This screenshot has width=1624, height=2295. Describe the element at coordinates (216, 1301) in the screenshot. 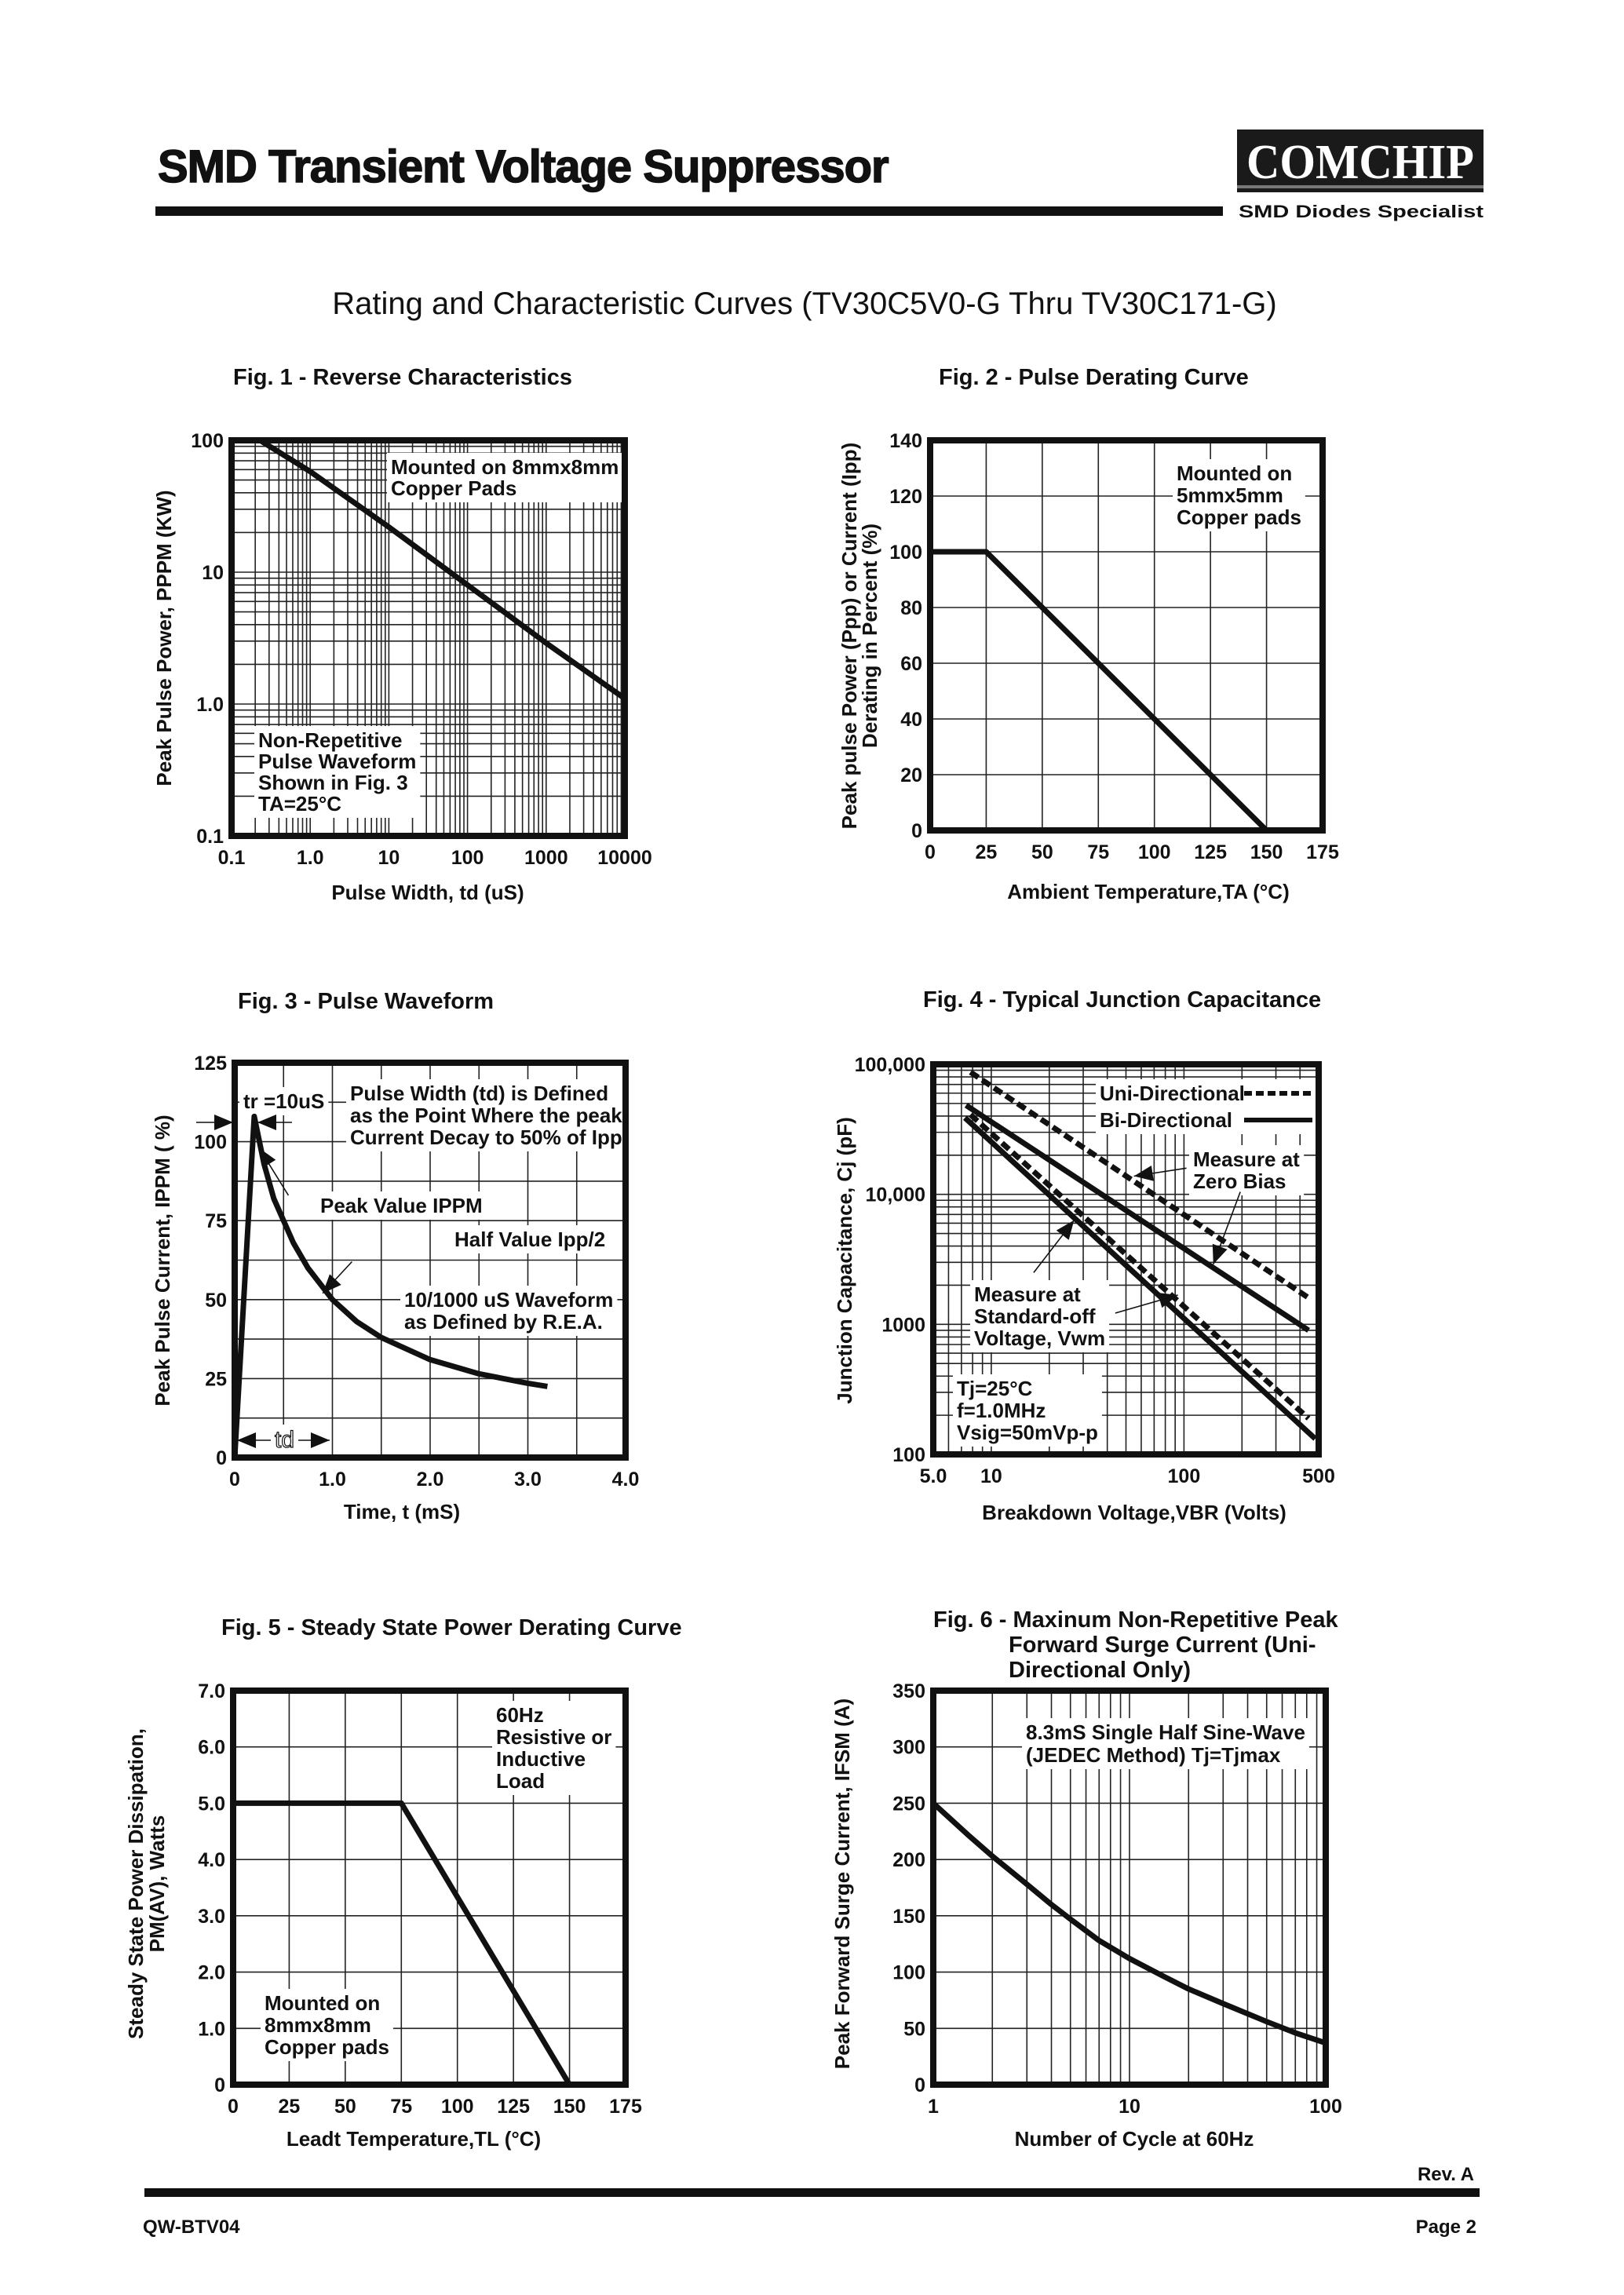

I see `y-tick-label: 50` at that location.